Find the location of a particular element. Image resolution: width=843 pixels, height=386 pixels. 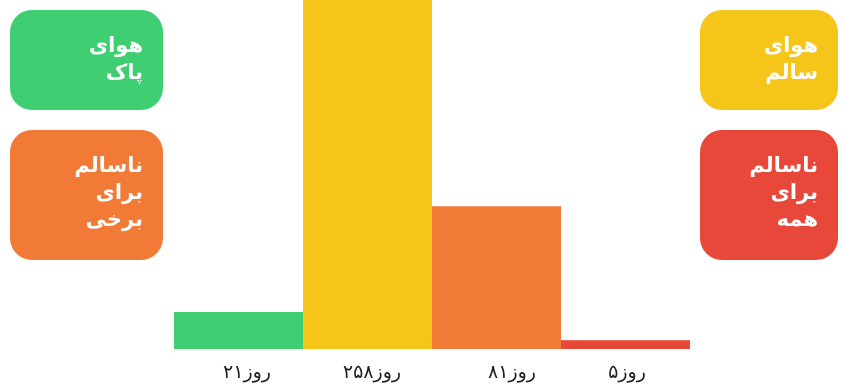

legend-text: سالم is located at coordinates (791, 72).